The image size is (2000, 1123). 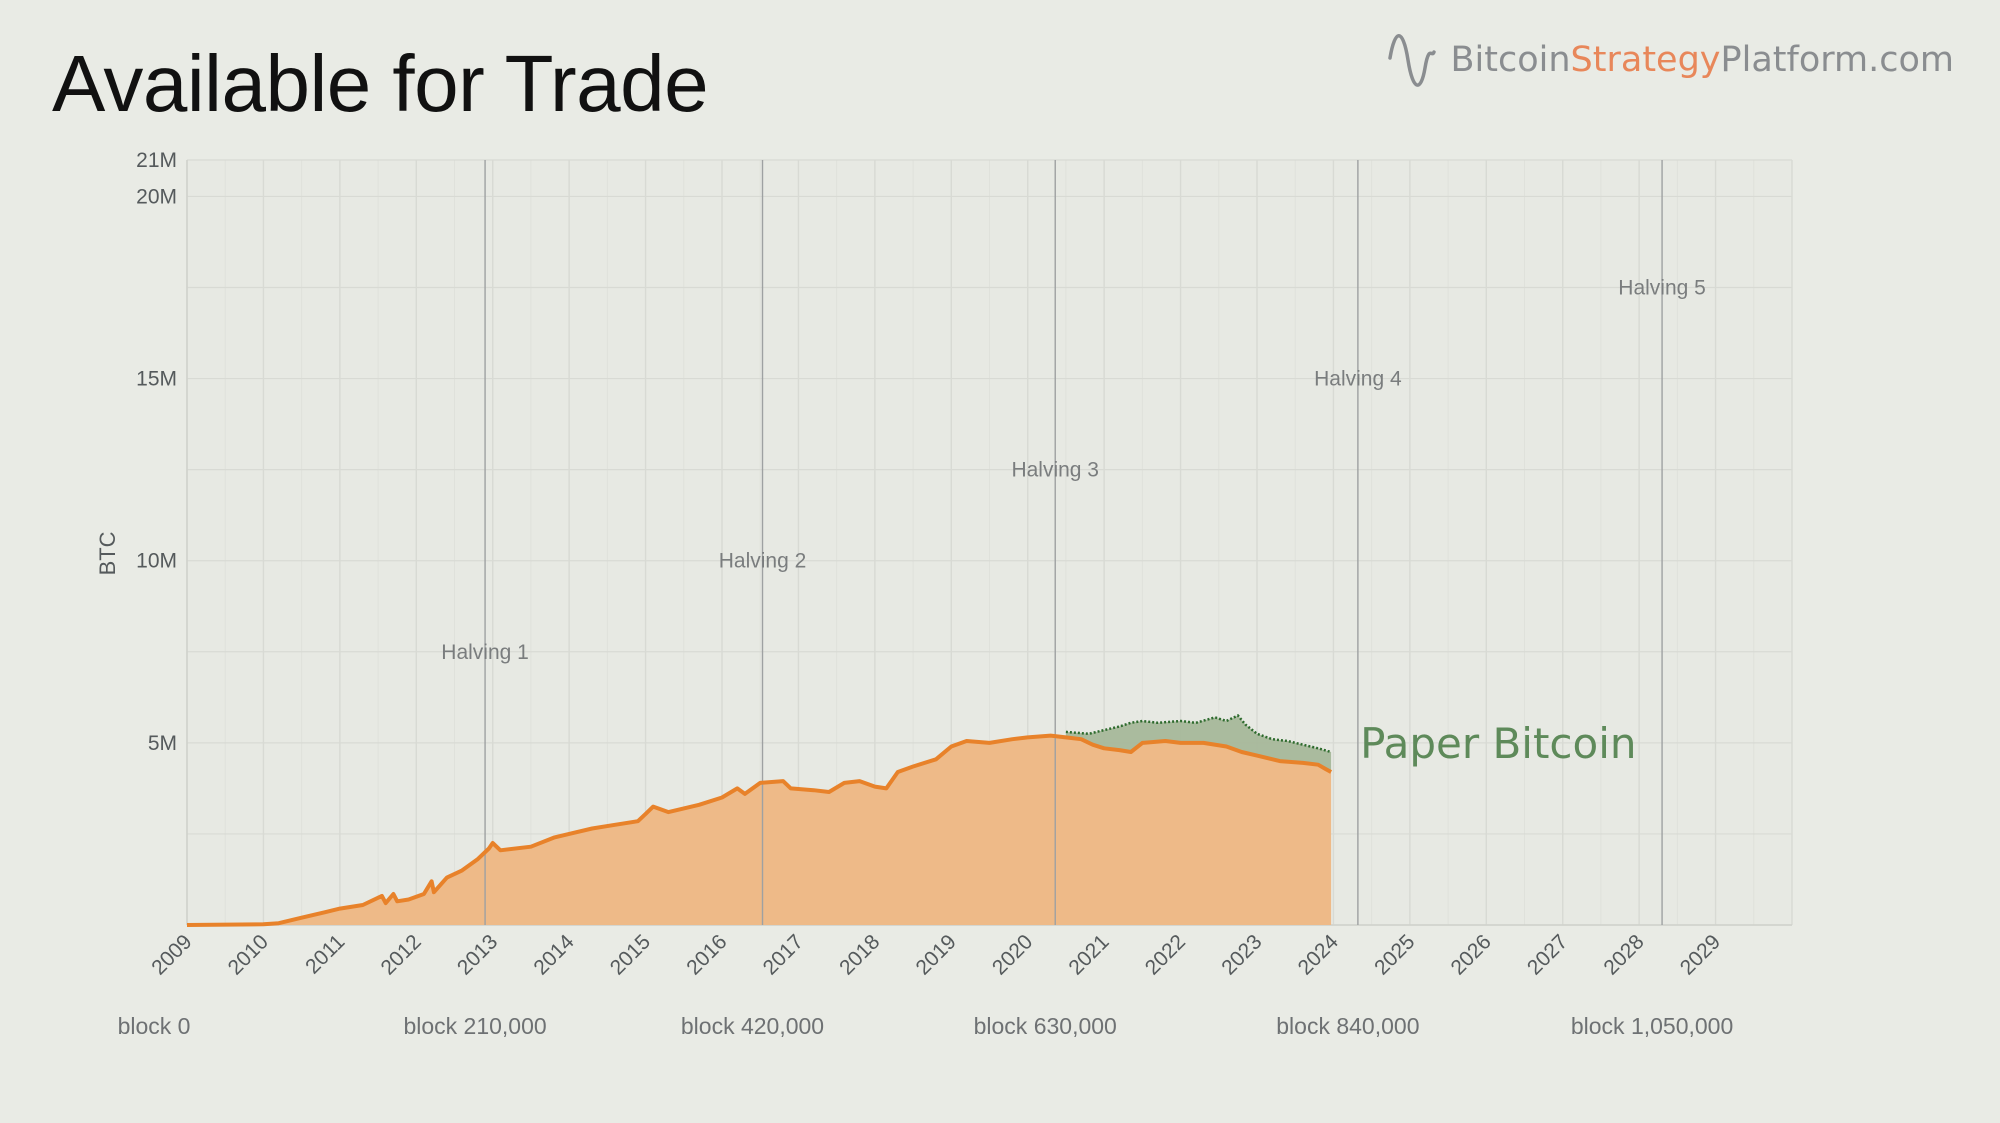 What do you see at coordinates (1837, 60) in the screenshot?
I see `brand-name-part3: Platform.com` at bounding box center [1837, 60].